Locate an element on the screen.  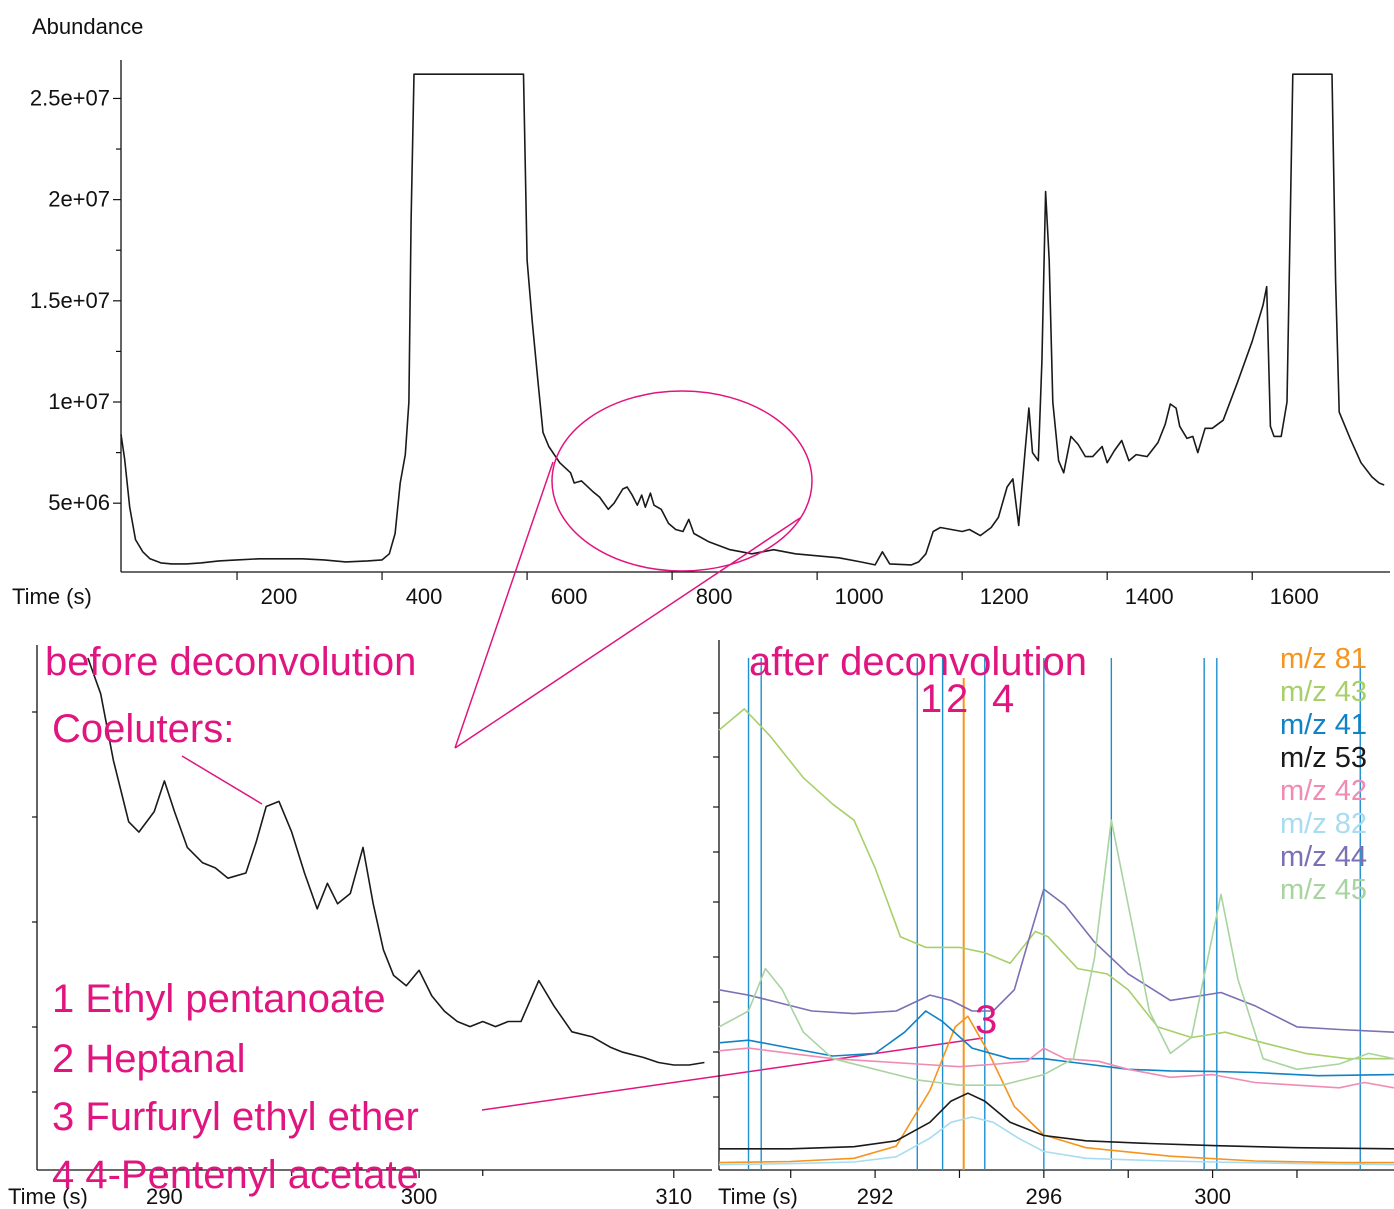
y-tick-label: 2e+07 is located at coordinates (79, 199).